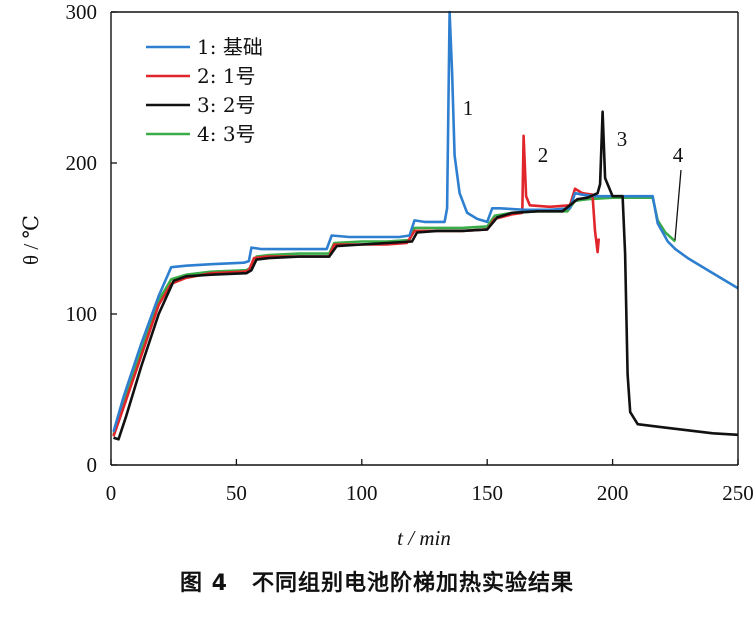  What do you see at coordinates (573, 168) in the screenshot?
I see `annotations: 1 2 3 4` at bounding box center [573, 168].